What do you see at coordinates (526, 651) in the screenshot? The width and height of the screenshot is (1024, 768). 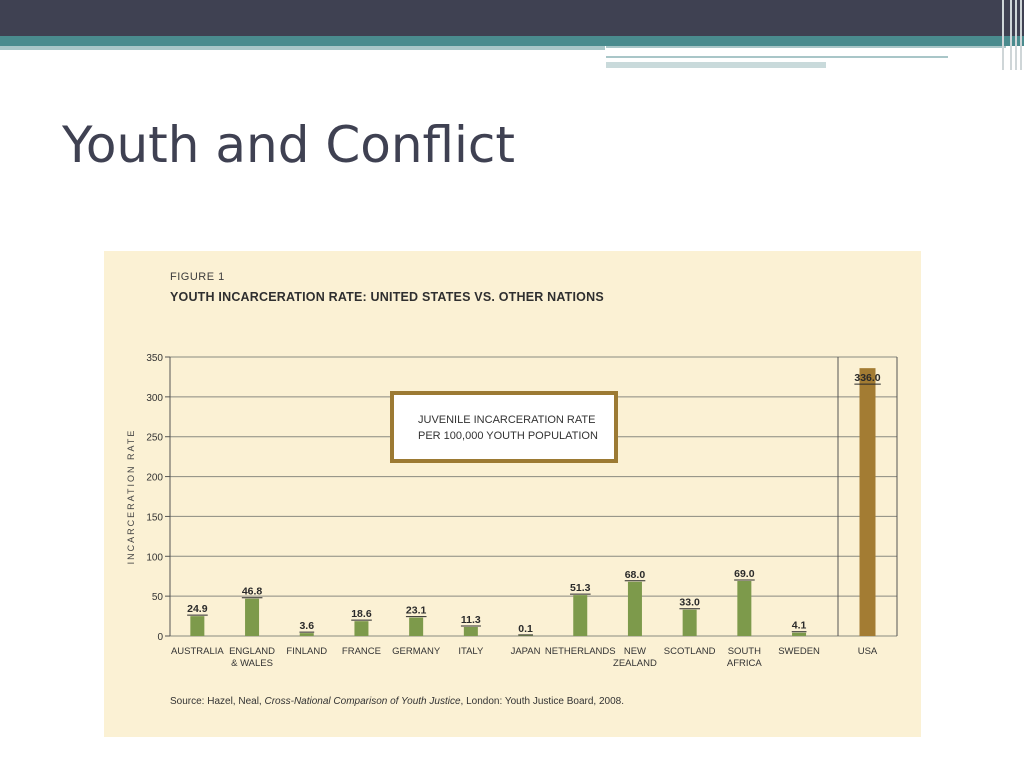 I see `x-tick-label: JAPAN` at bounding box center [526, 651].